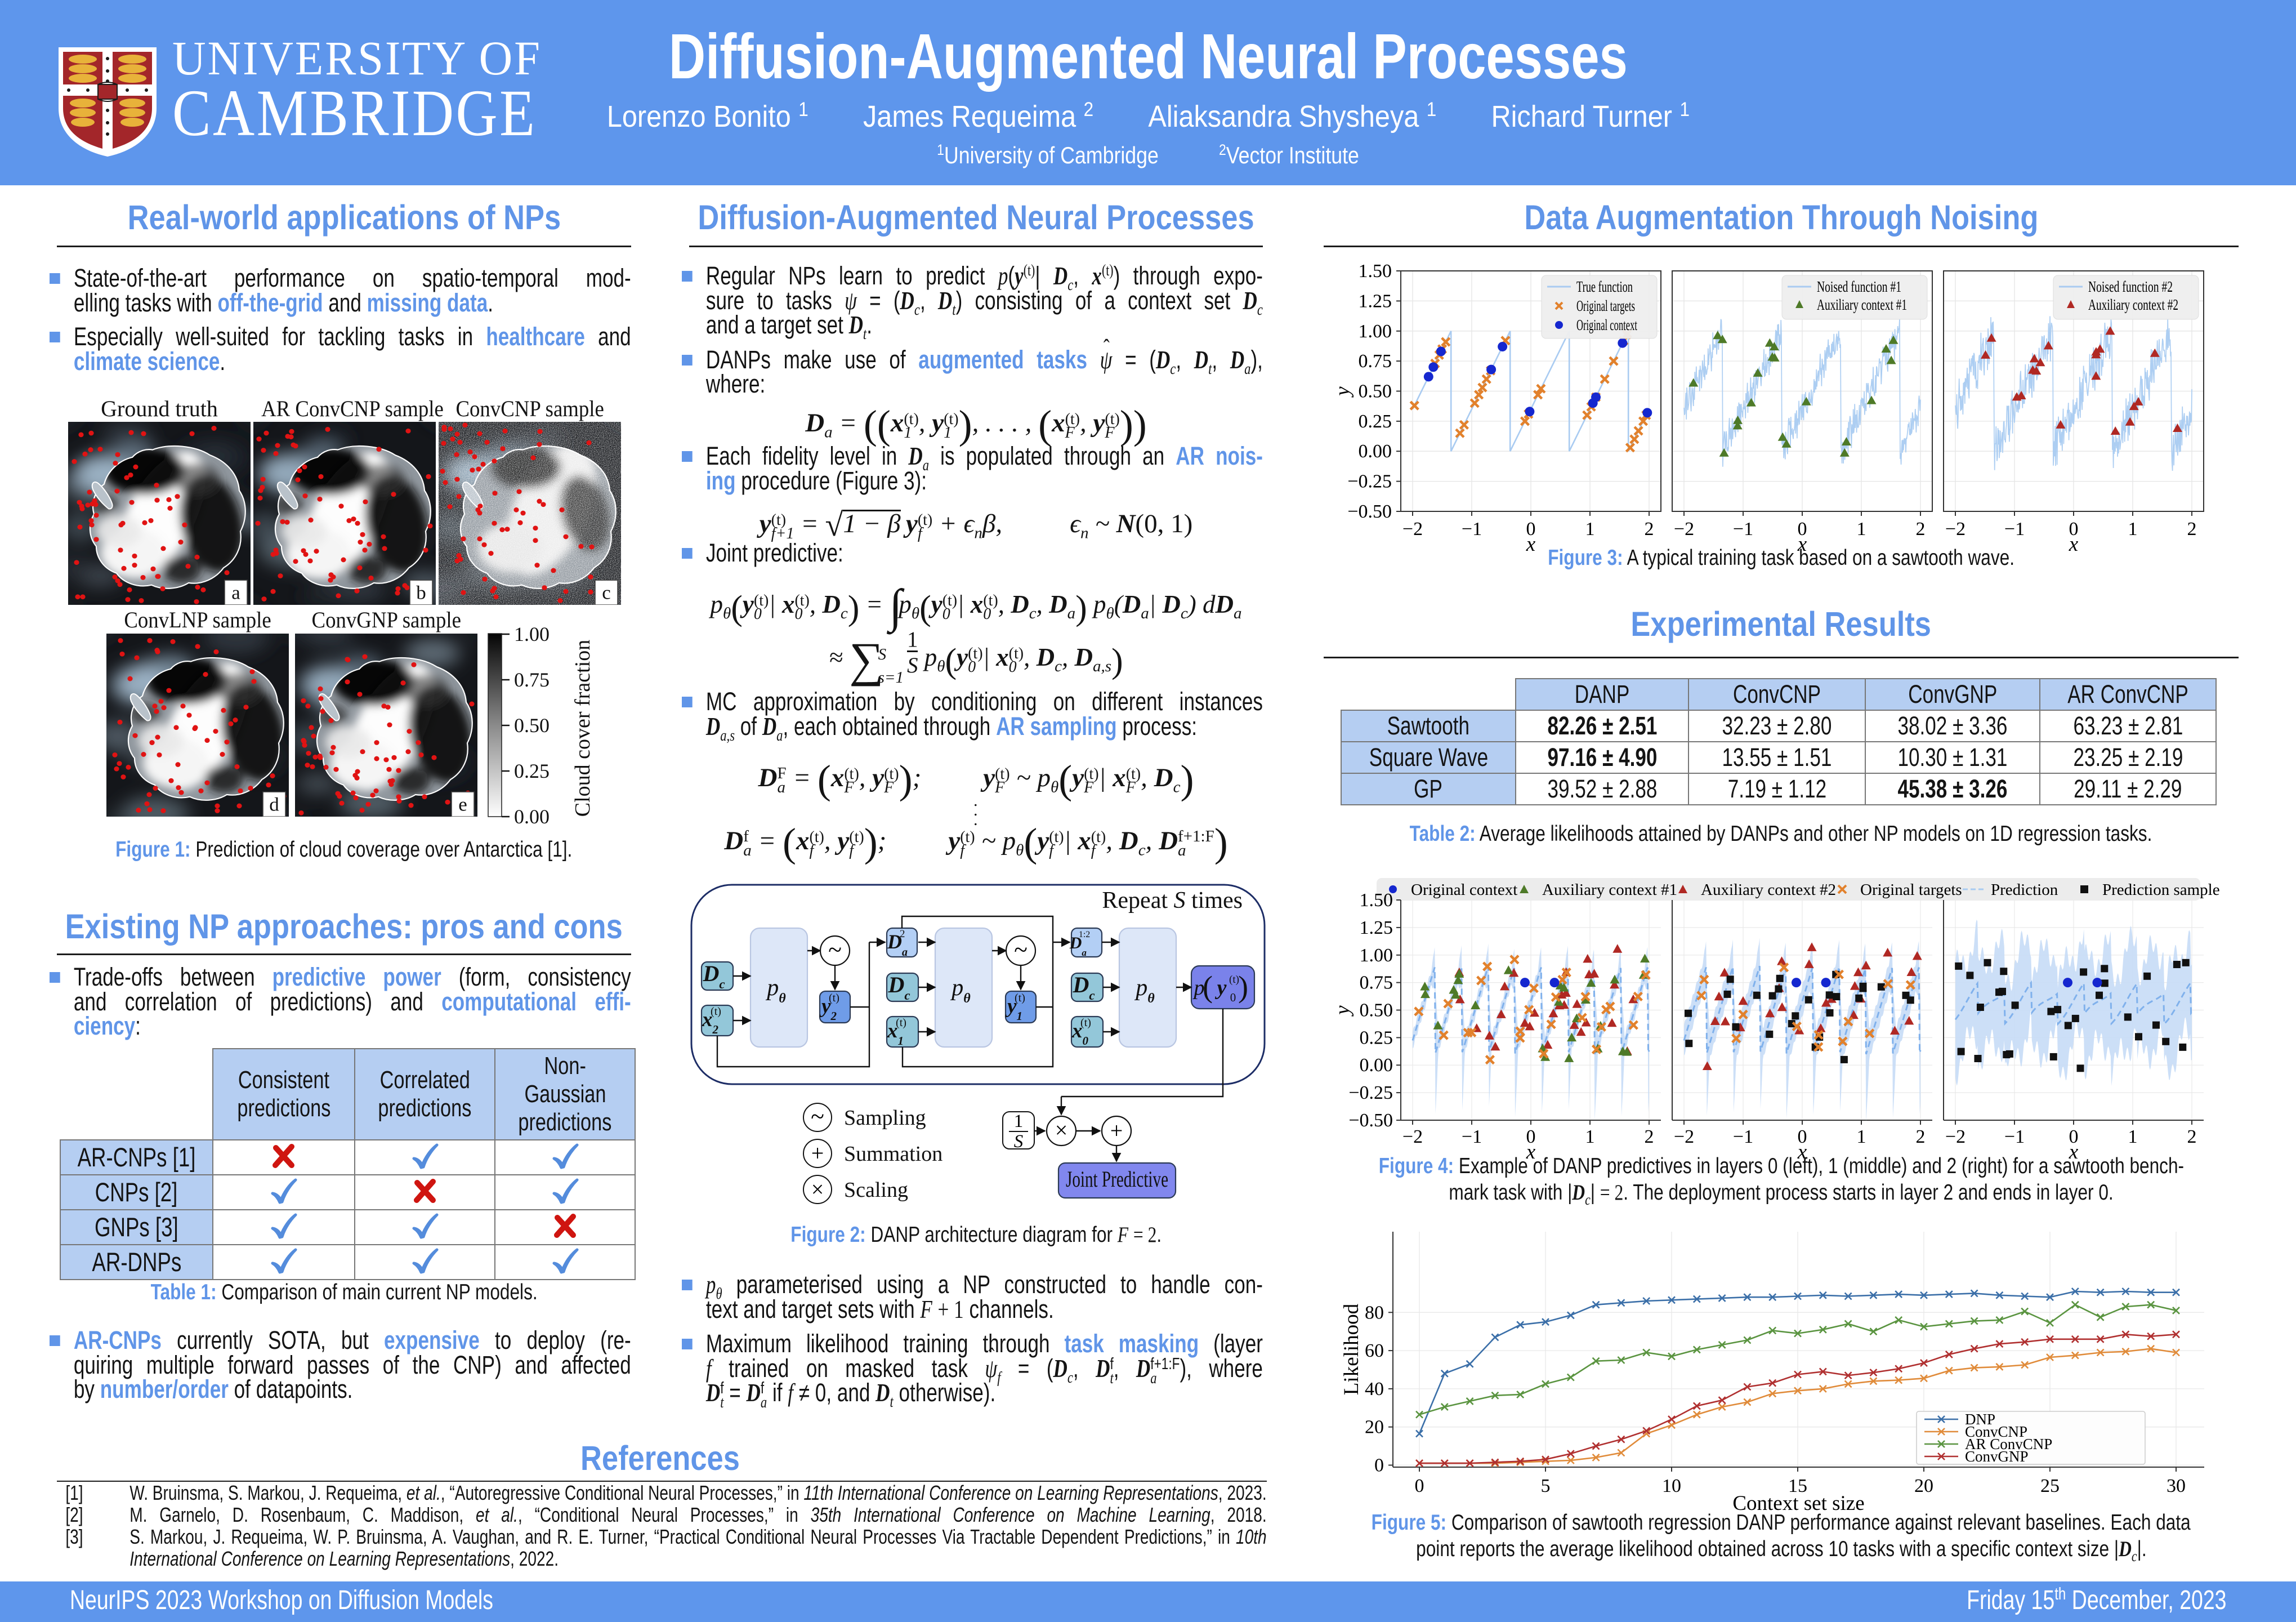  I want to click on svg-text: a, so click(235, 593).